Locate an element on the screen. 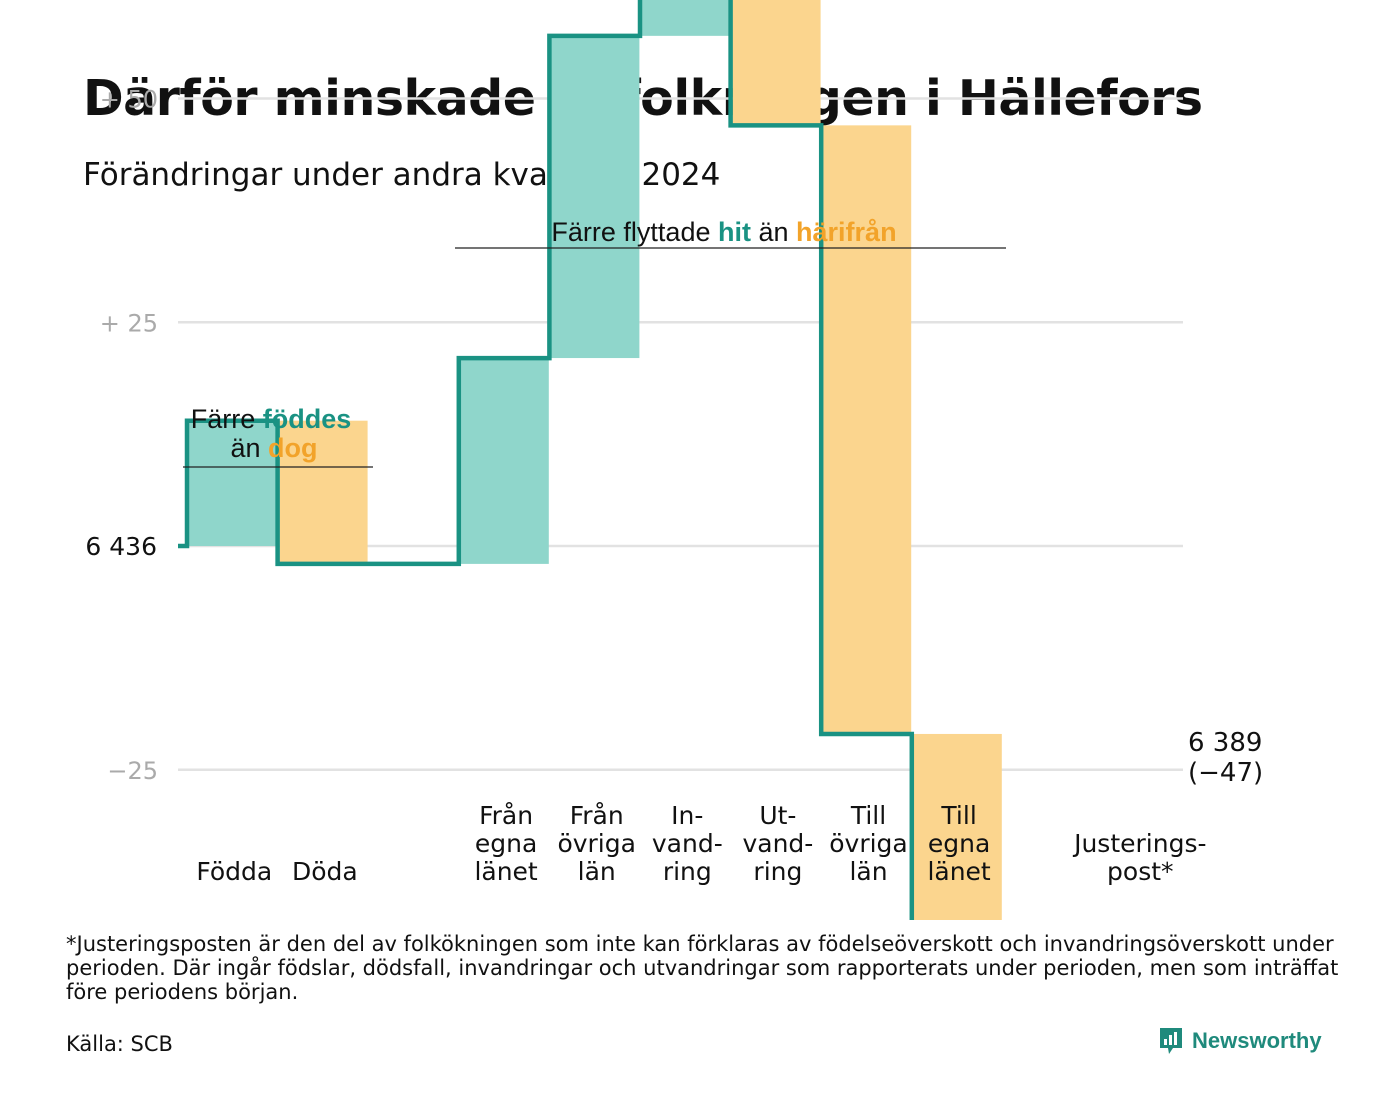 This screenshot has height=1120, width=1400. births-annotation-line1: Färre föddes is located at coordinates (271, 419).